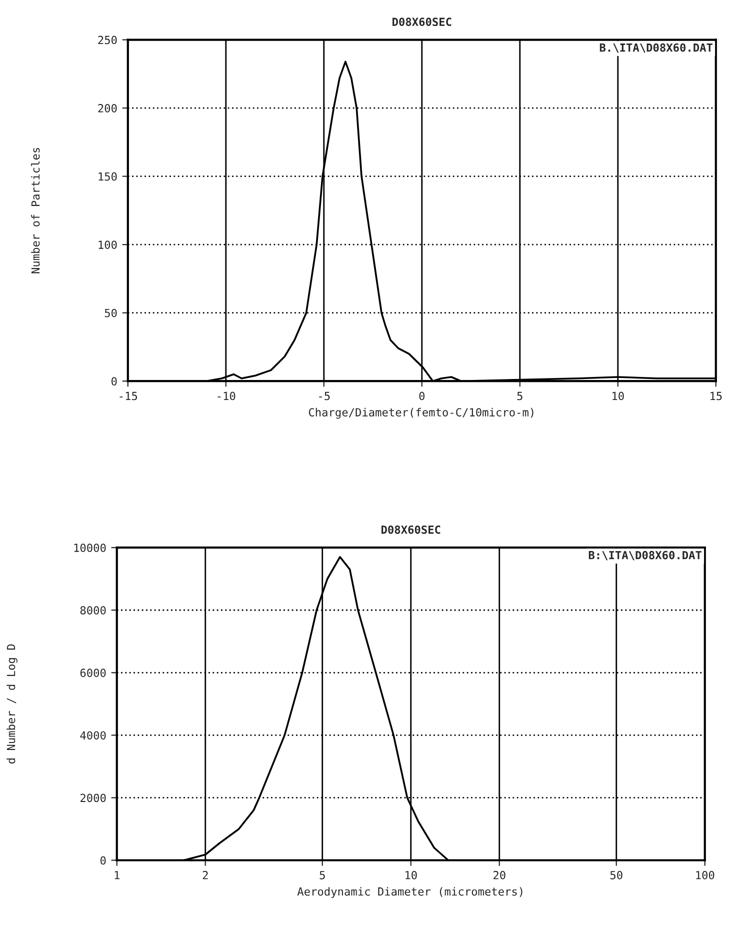  What do you see at coordinates (107, 244) in the screenshot?
I see `y-tick-label: 100` at bounding box center [107, 244].